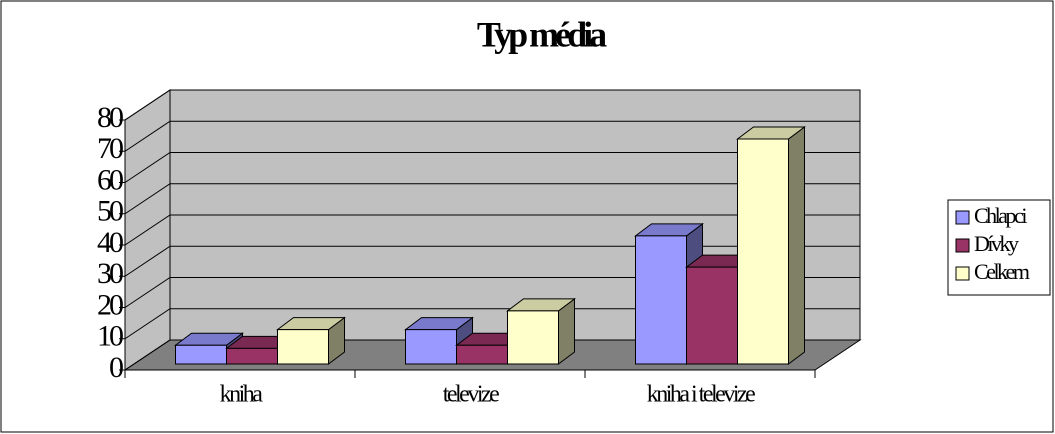  I want to click on y-tick-label: 80, so click(110, 117).